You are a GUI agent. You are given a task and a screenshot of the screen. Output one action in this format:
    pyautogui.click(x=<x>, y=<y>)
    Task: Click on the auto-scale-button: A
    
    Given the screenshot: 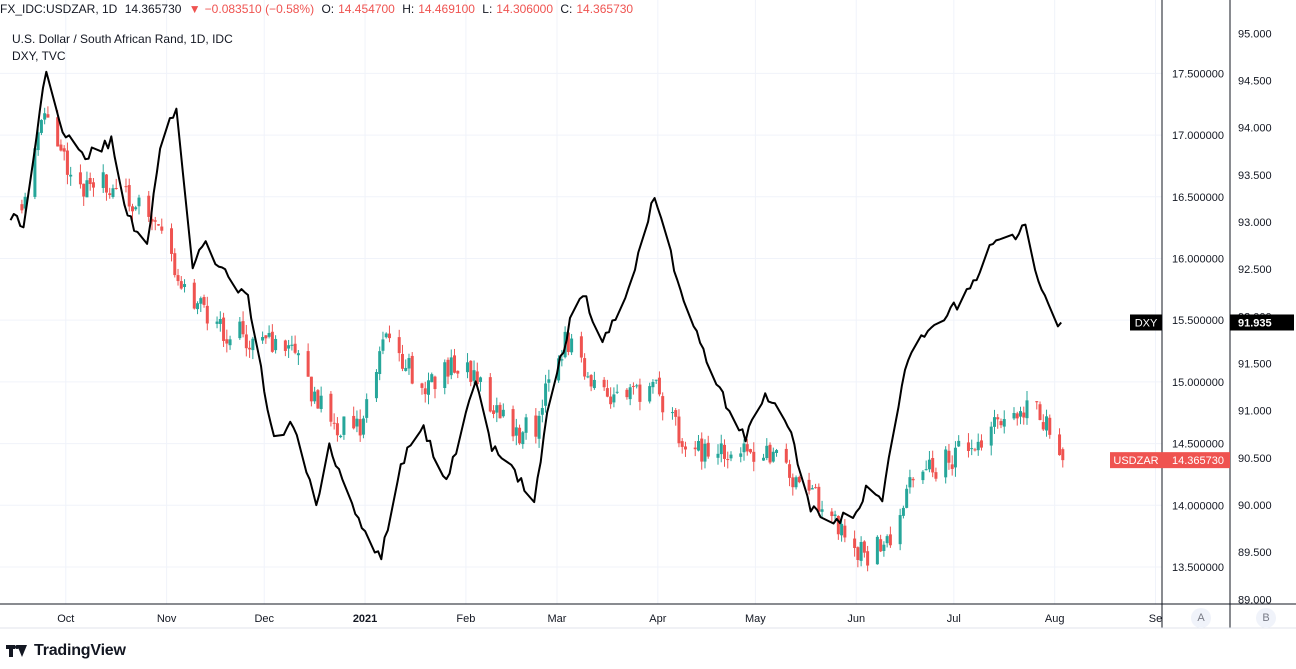 What is the action you would take?
    pyautogui.click(x=1201, y=618)
    